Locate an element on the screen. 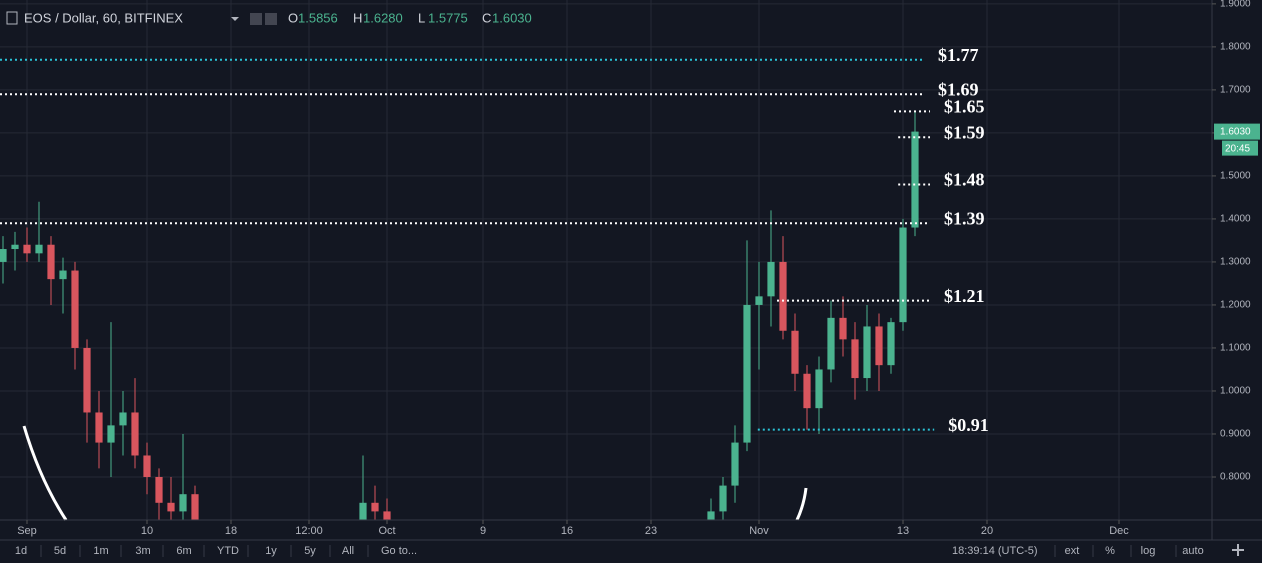 This screenshot has height=563, width=1262. option-button: % is located at coordinates (1110, 551).